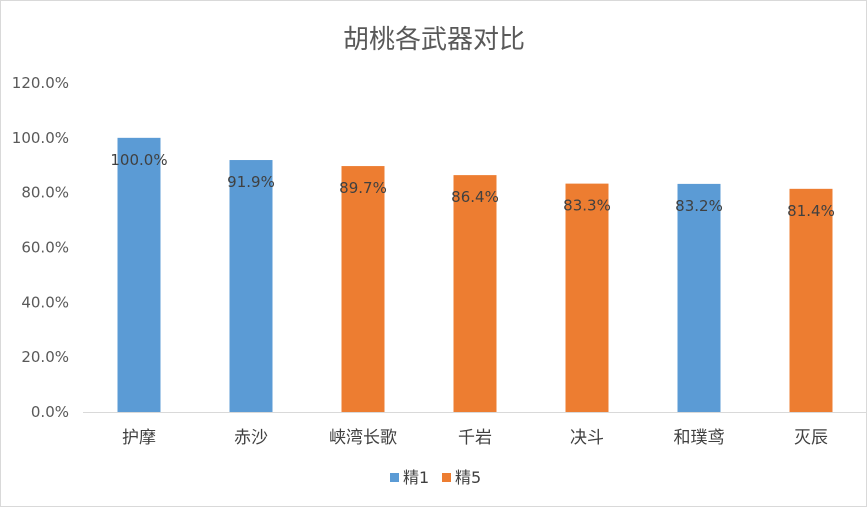 This screenshot has height=507, width=867. Describe the element at coordinates (699, 438) in the screenshot. I see `x-tick-label: 和璞鸢` at that location.